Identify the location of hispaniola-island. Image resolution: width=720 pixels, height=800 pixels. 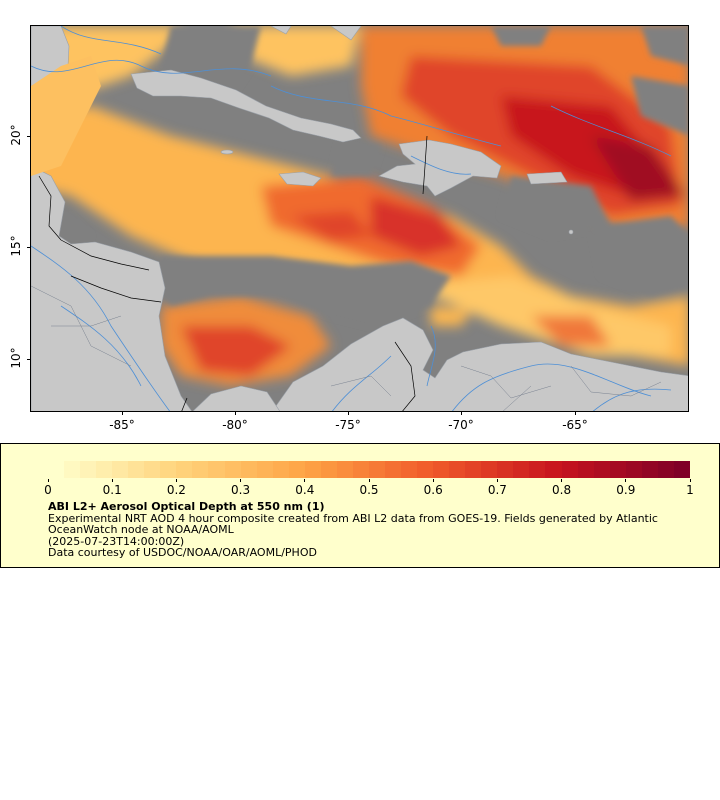
(440, 168).